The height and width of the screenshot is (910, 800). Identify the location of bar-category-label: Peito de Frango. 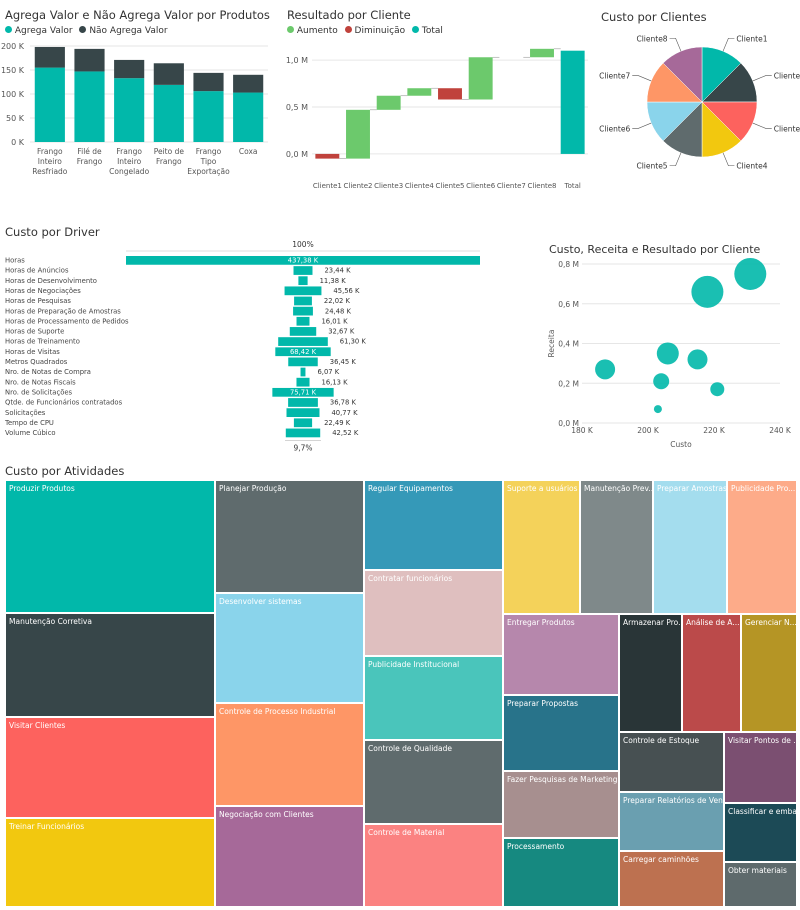
(169, 156).